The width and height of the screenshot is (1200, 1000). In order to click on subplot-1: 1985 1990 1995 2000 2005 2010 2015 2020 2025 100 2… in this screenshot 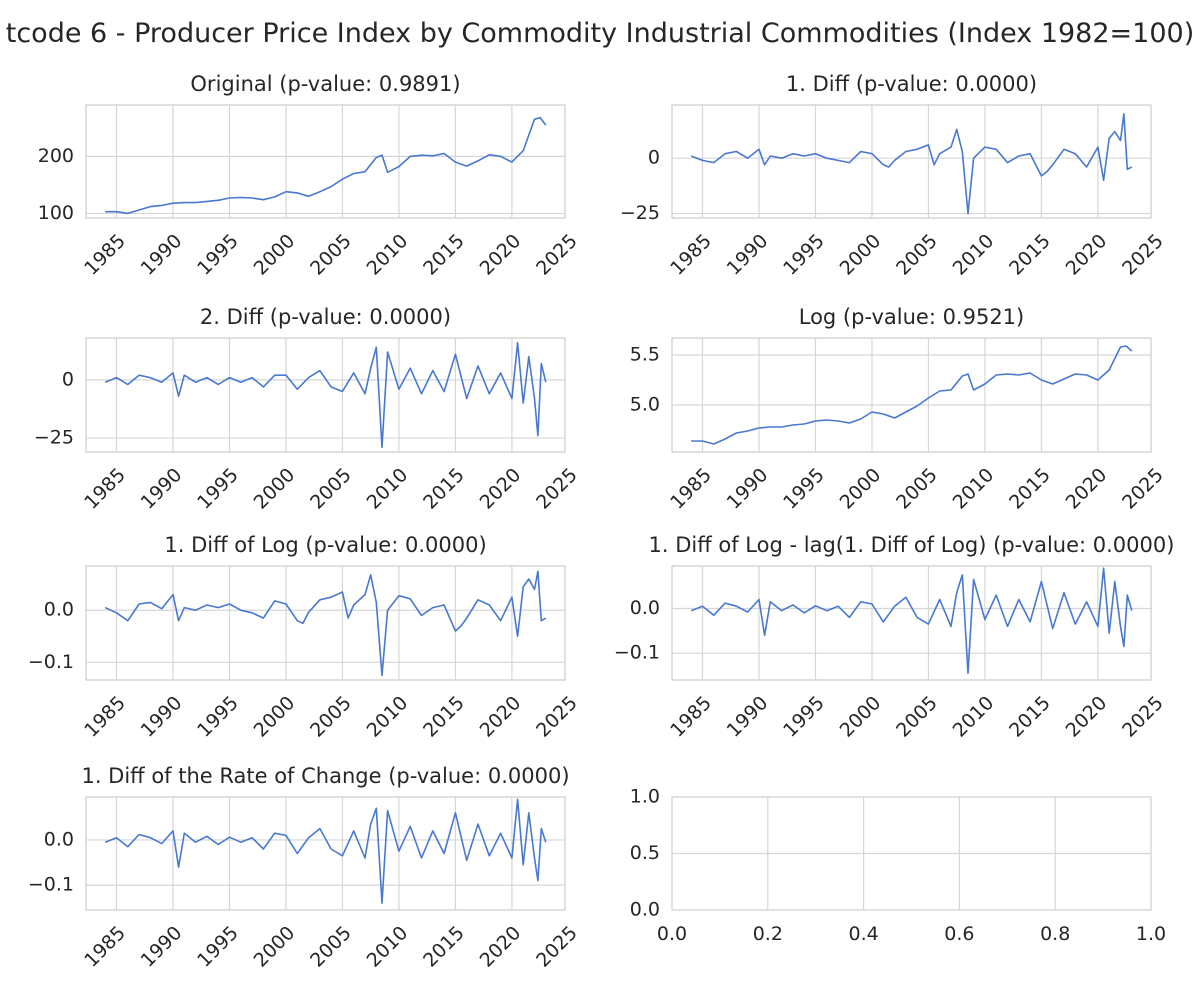, I will do `click(310, 176)`.